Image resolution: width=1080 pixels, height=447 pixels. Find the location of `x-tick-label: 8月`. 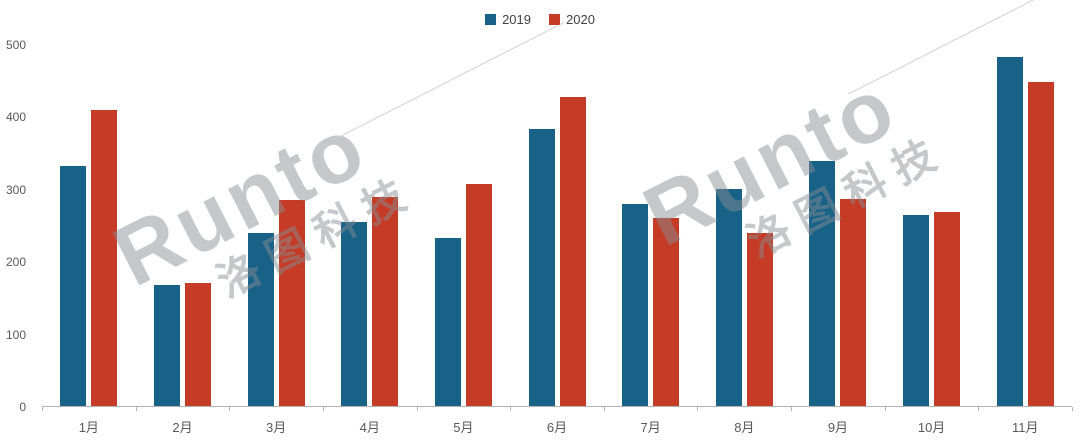

x-tick-label: 8月 is located at coordinates (744, 427).